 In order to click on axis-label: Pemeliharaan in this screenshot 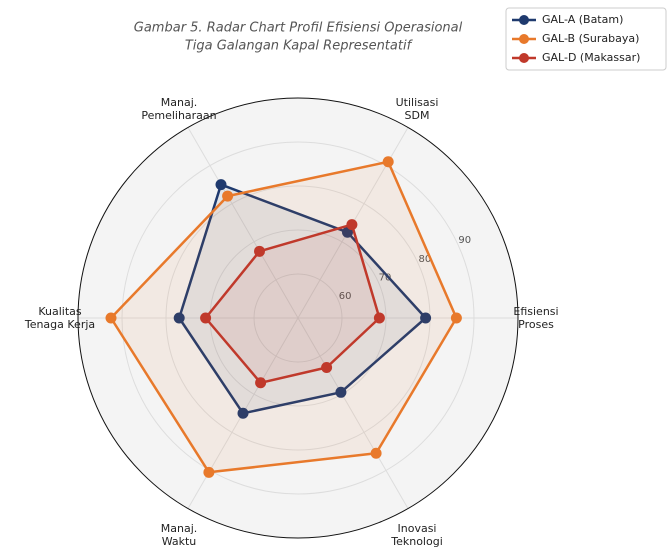, I will do `click(178, 115)`.